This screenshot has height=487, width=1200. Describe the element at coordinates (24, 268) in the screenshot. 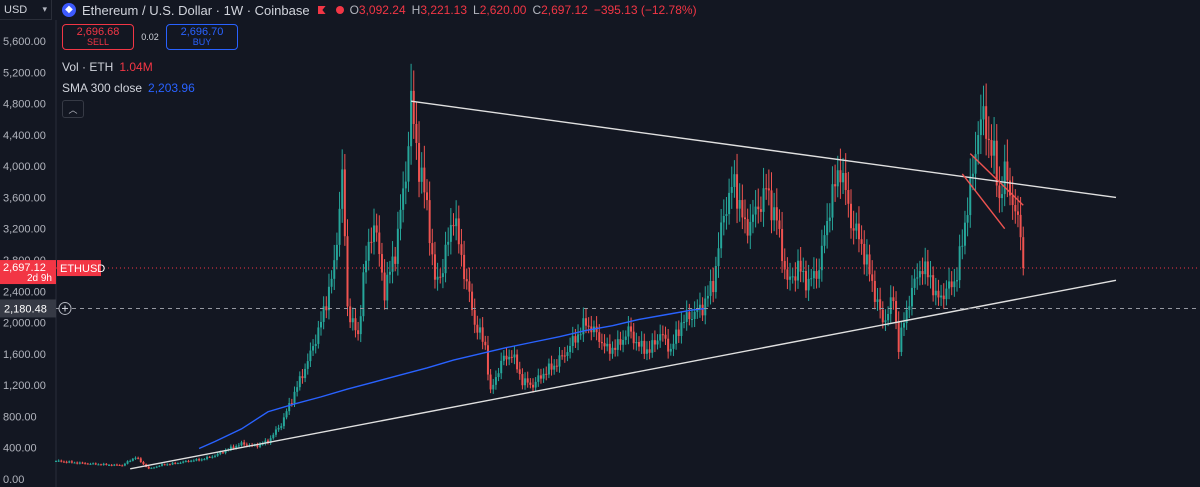

I see `price-marker-value: 2,697.12` at that location.